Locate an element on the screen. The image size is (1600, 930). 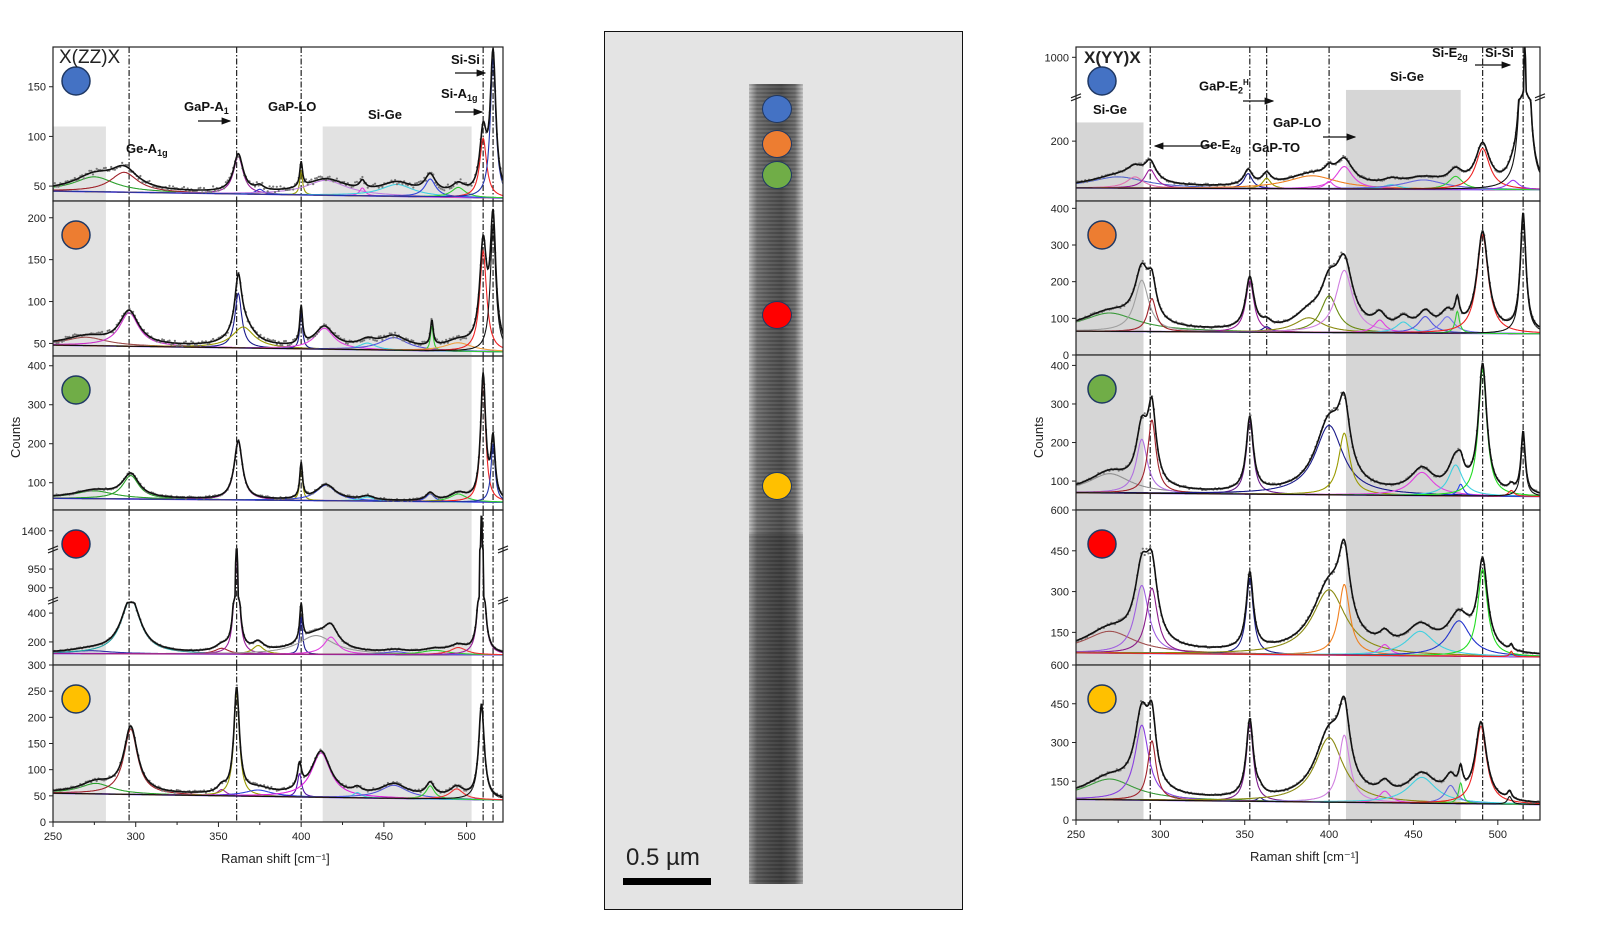
scale-bar-label: 0.5 µm is located at coordinates (663, 857).